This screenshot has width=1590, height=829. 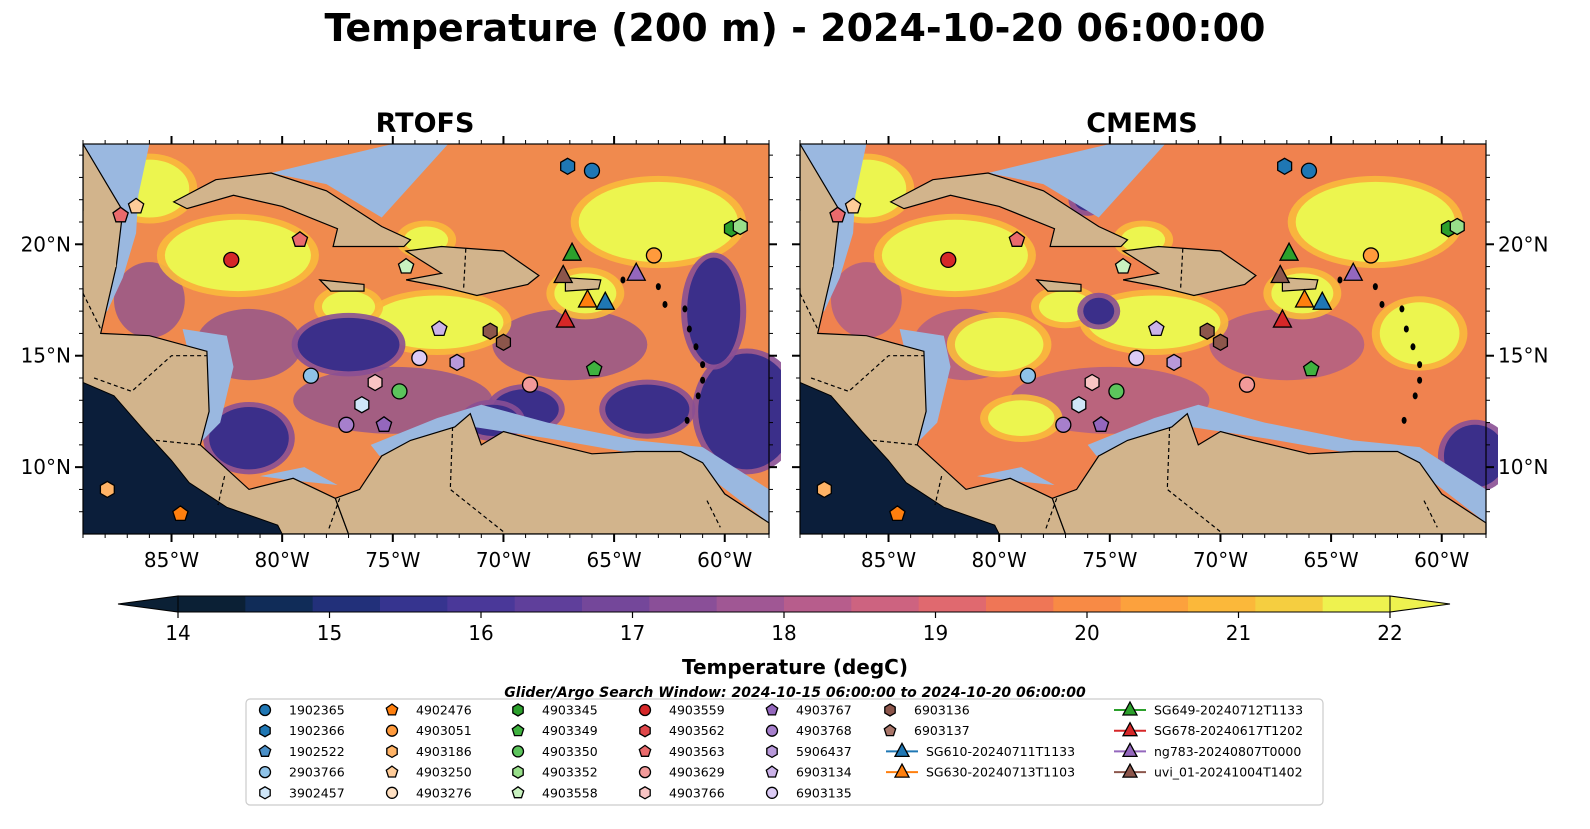 What do you see at coordinates (1523, 356) in the screenshot?
I see `lat-tick-label-right: 15°N` at bounding box center [1523, 356].